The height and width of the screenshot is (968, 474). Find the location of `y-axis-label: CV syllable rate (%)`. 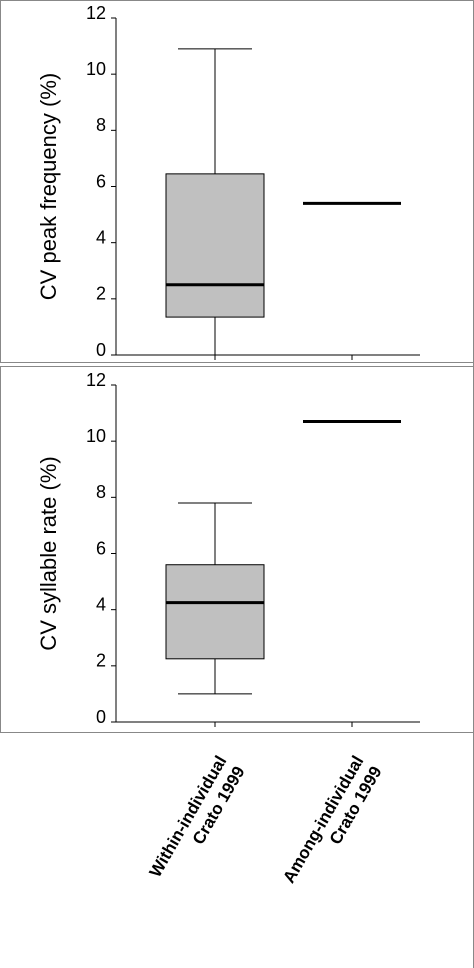

y-axis-label: CV syllable rate (%) is located at coordinates (48, 553).